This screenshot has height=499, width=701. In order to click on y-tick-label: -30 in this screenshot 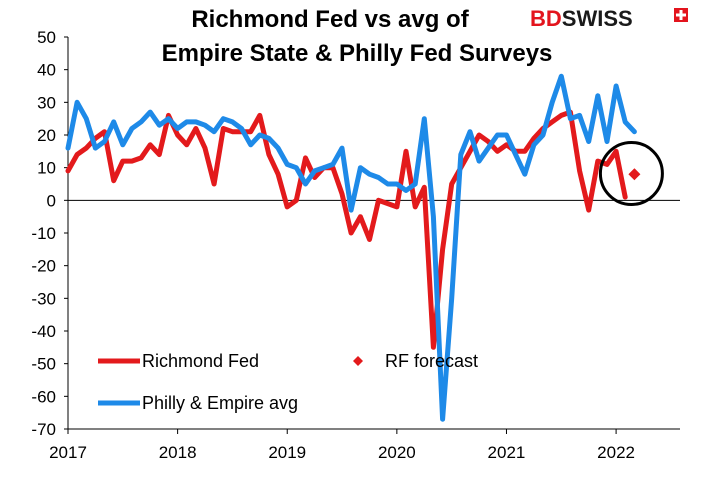, I will do `click(43, 298)`.